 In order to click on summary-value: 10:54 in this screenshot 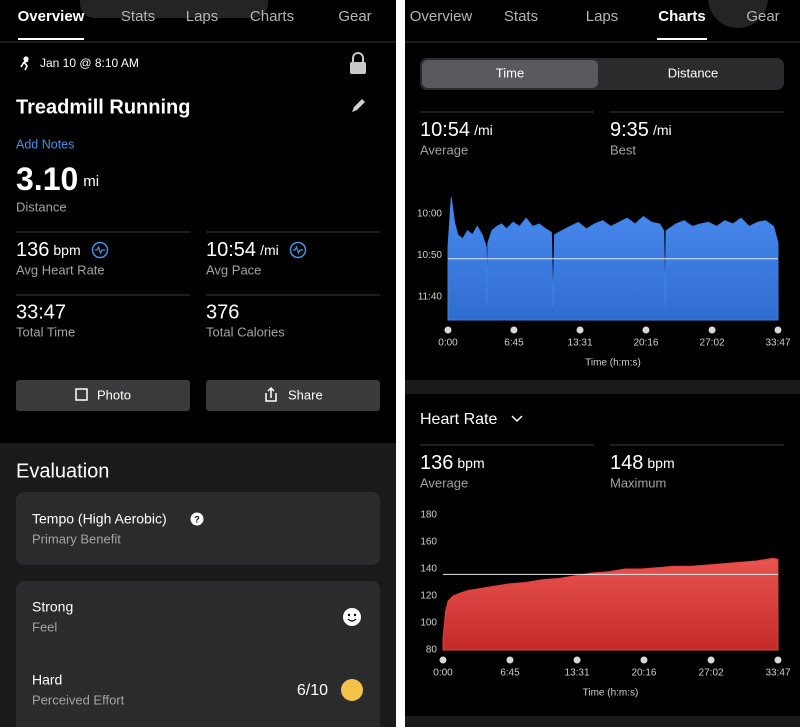, I will do `click(445, 130)`.